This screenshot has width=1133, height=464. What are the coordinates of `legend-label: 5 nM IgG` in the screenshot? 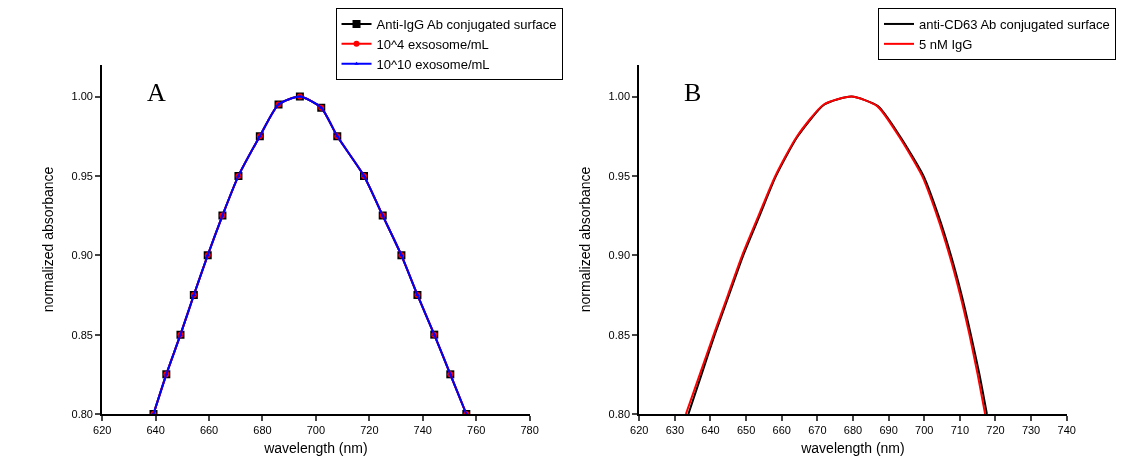 It's located at (946, 44).